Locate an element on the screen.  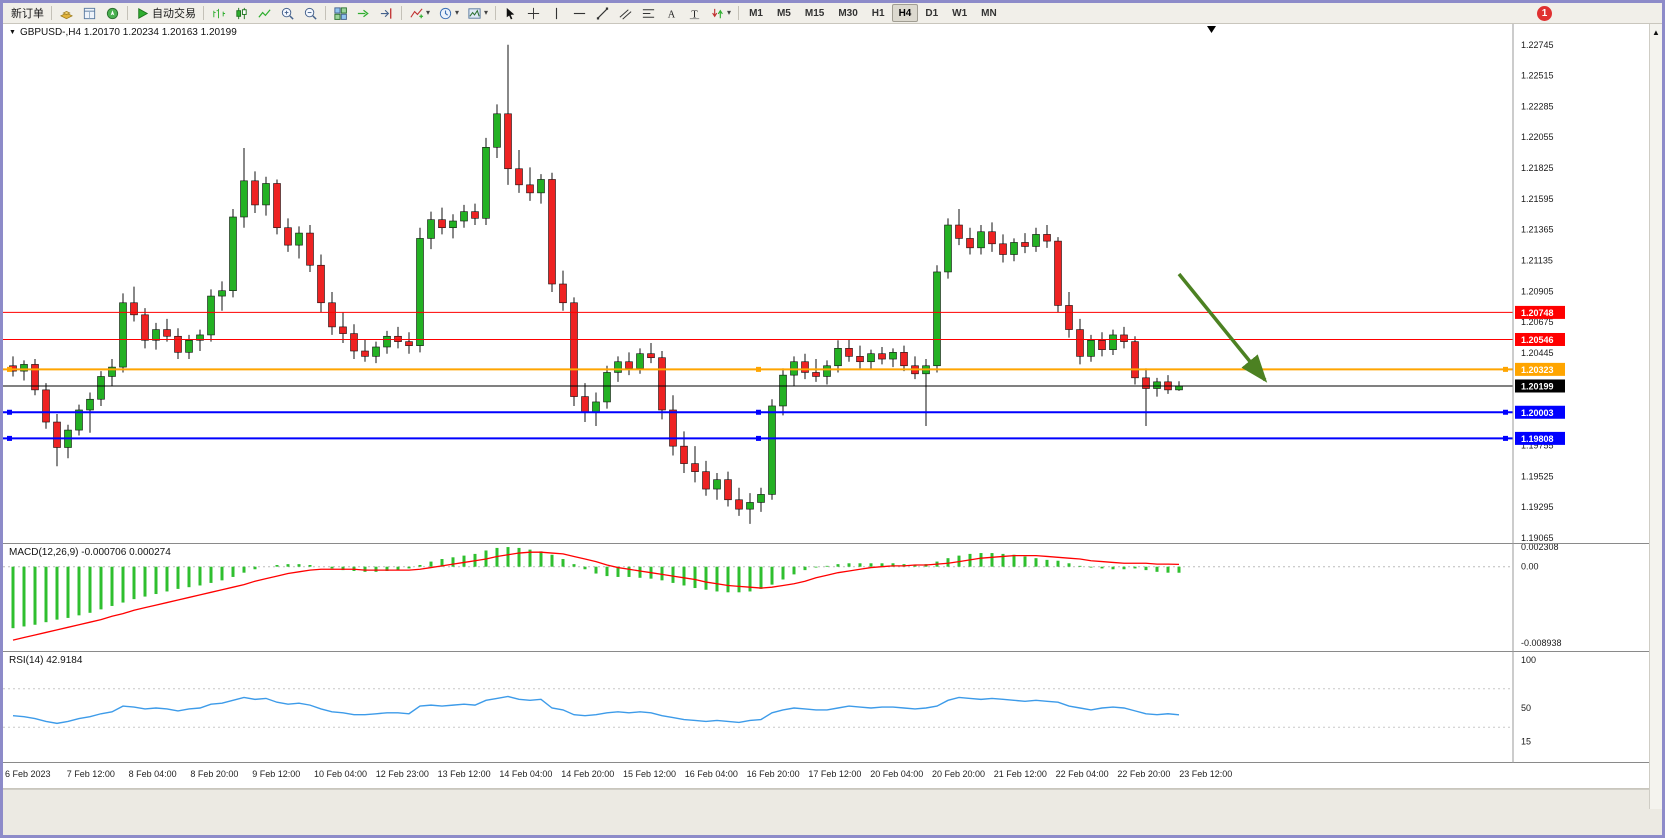
rsi-label: RSI(14) 42.9184 is located at coordinates (46, 660).